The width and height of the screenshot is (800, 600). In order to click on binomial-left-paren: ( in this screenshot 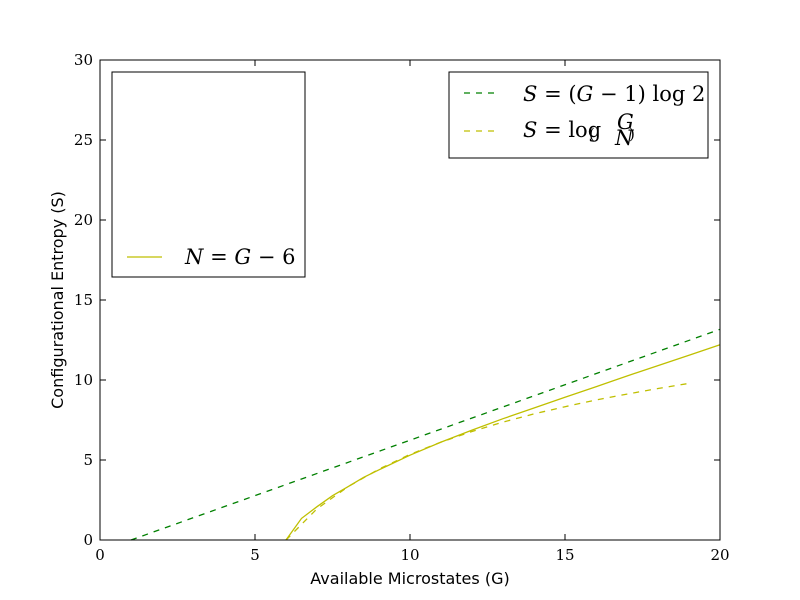, I will do `click(592, 134)`.